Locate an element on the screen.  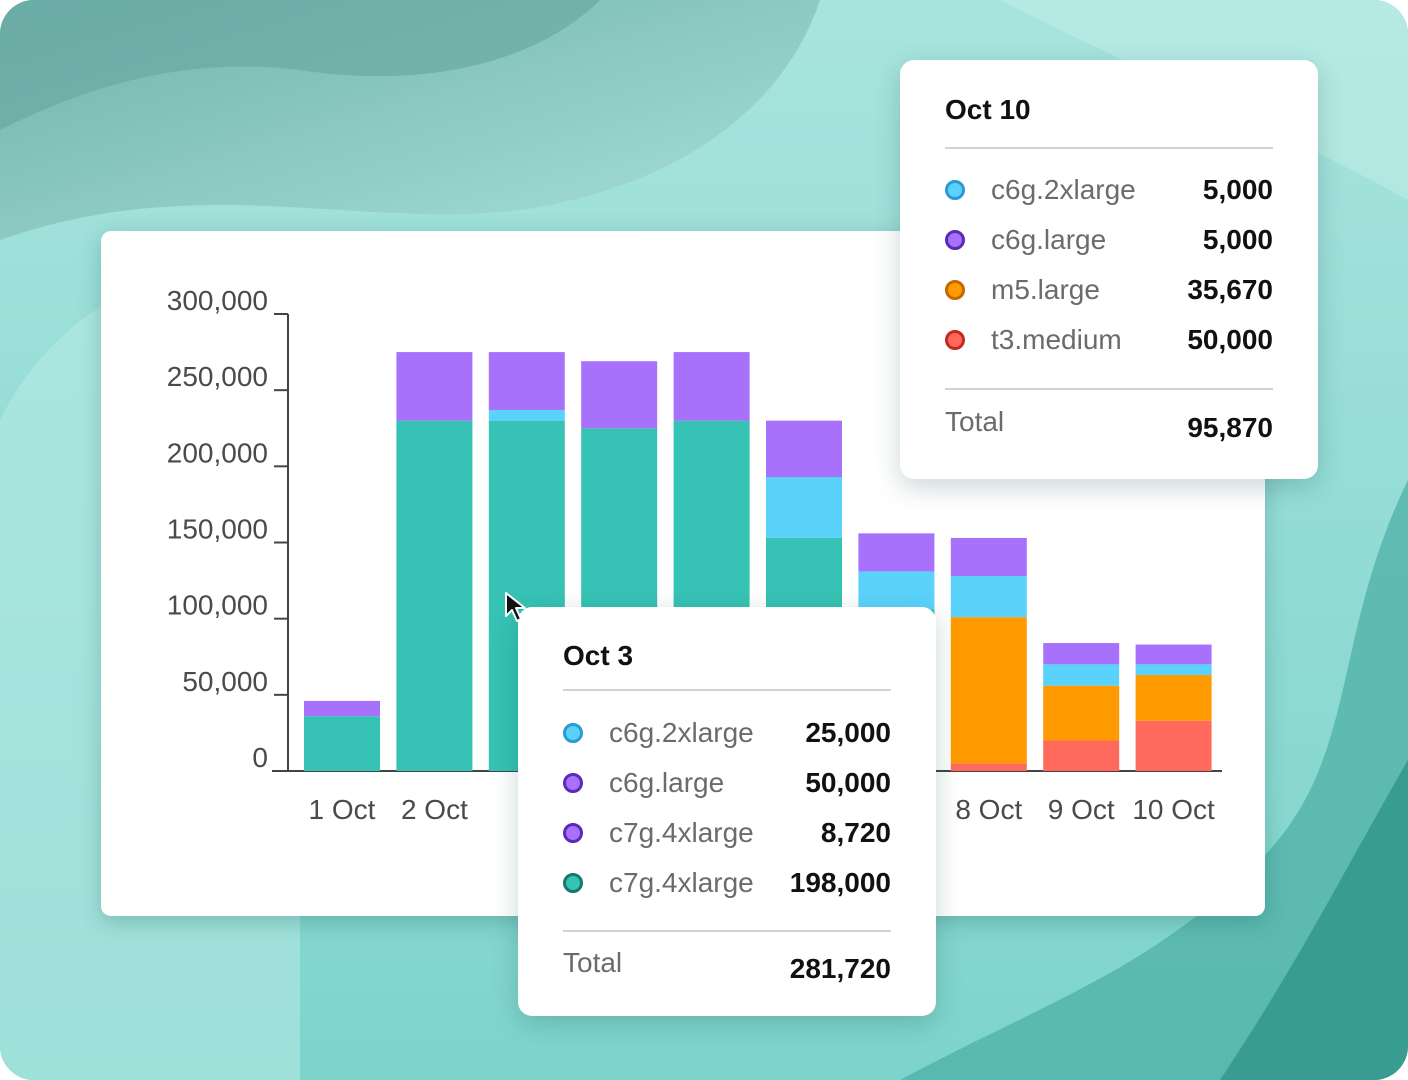
tooltip-row: c7g.4xlarge 8,720 is located at coordinates (727, 835).